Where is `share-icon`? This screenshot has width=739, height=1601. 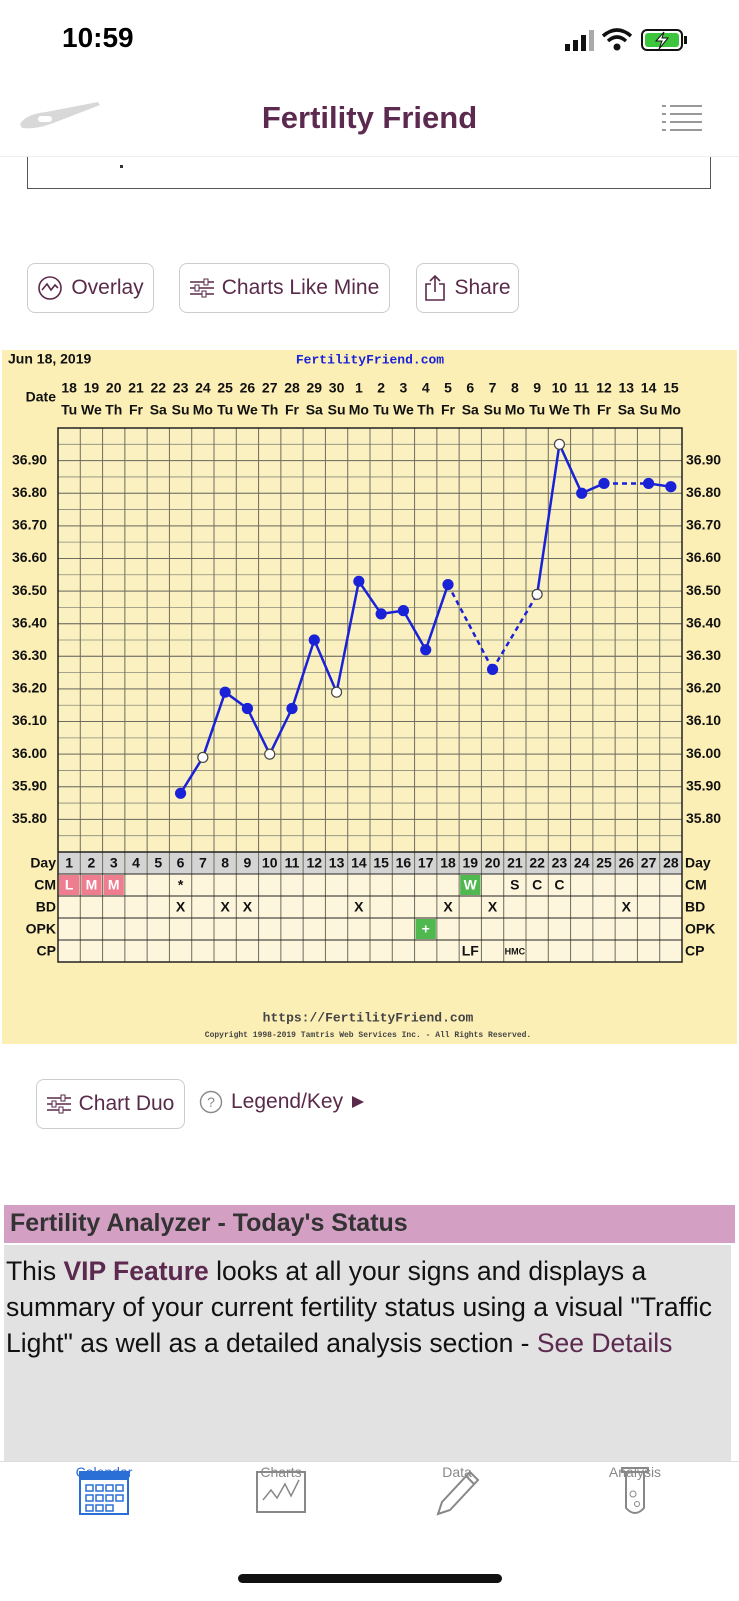 share-icon is located at coordinates (435, 287).